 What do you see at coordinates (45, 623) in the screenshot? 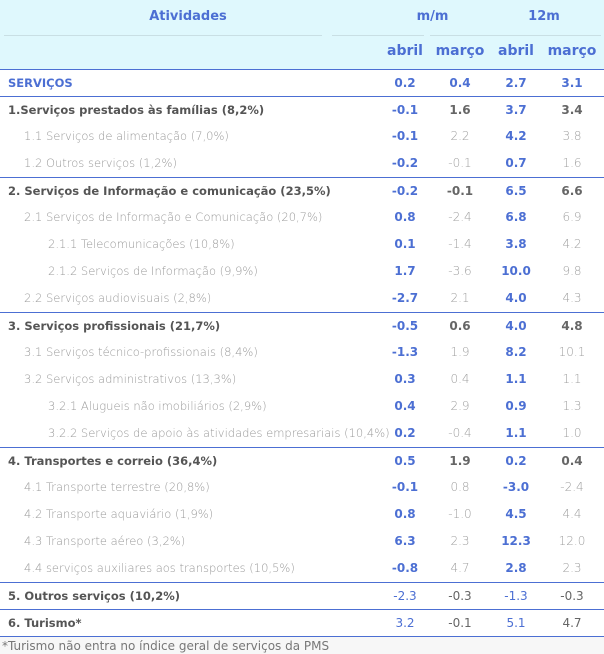
I see `row-label: 6. Turismo*` at bounding box center [45, 623].